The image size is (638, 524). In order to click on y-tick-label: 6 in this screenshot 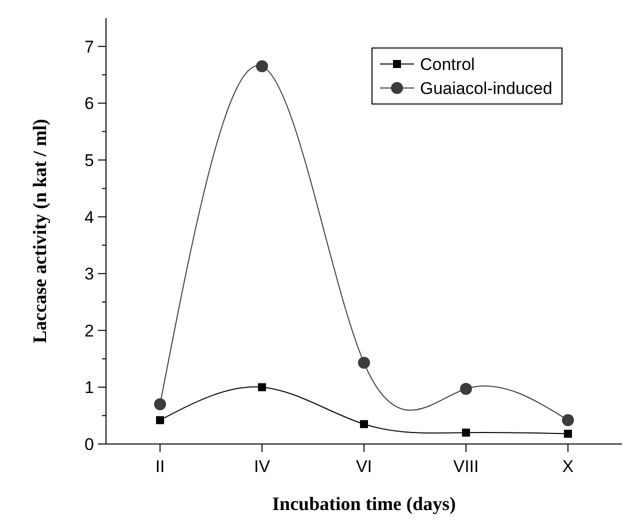, I will do `click(89, 104)`.